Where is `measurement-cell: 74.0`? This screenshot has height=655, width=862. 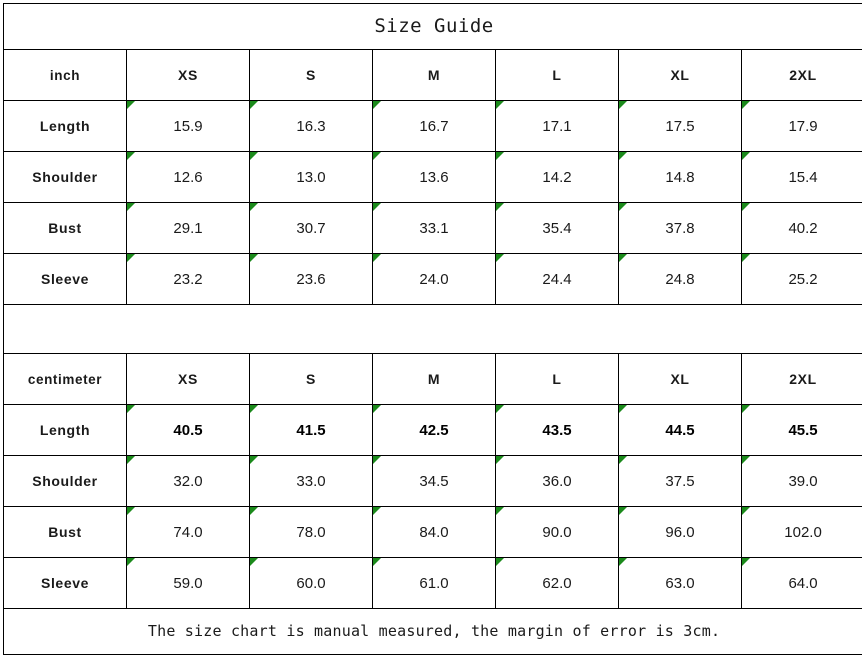
measurement-cell: 74.0 is located at coordinates (188, 532).